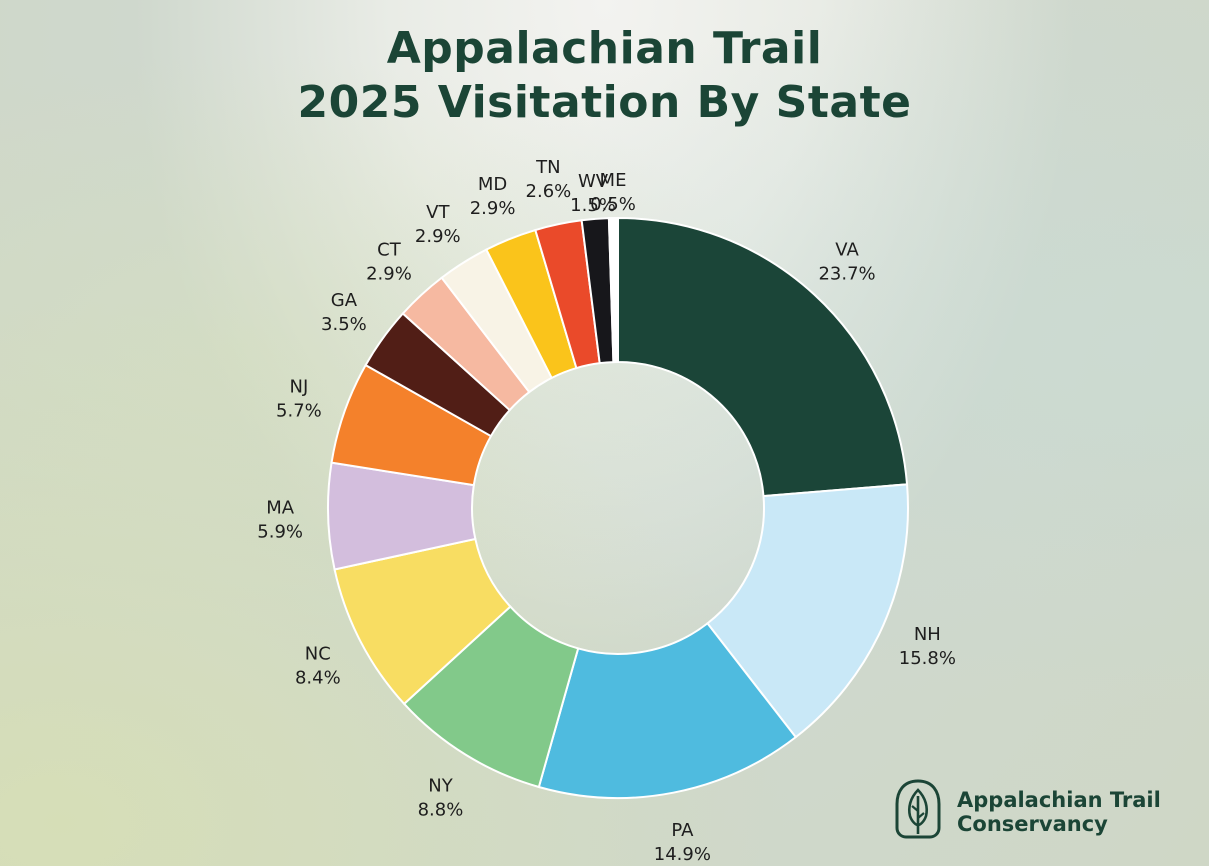 The image size is (1209, 866). I want to click on slice-pa, so click(667, 710).